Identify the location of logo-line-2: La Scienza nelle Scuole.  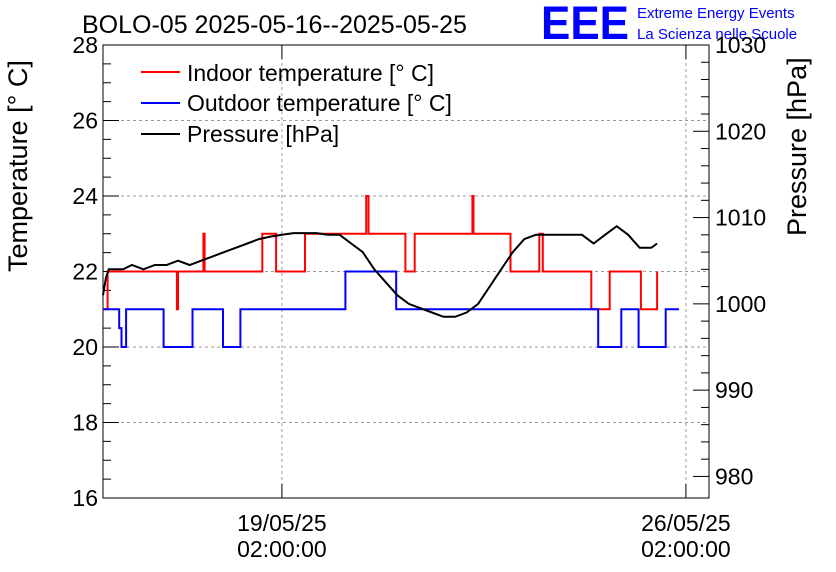
(717, 34).